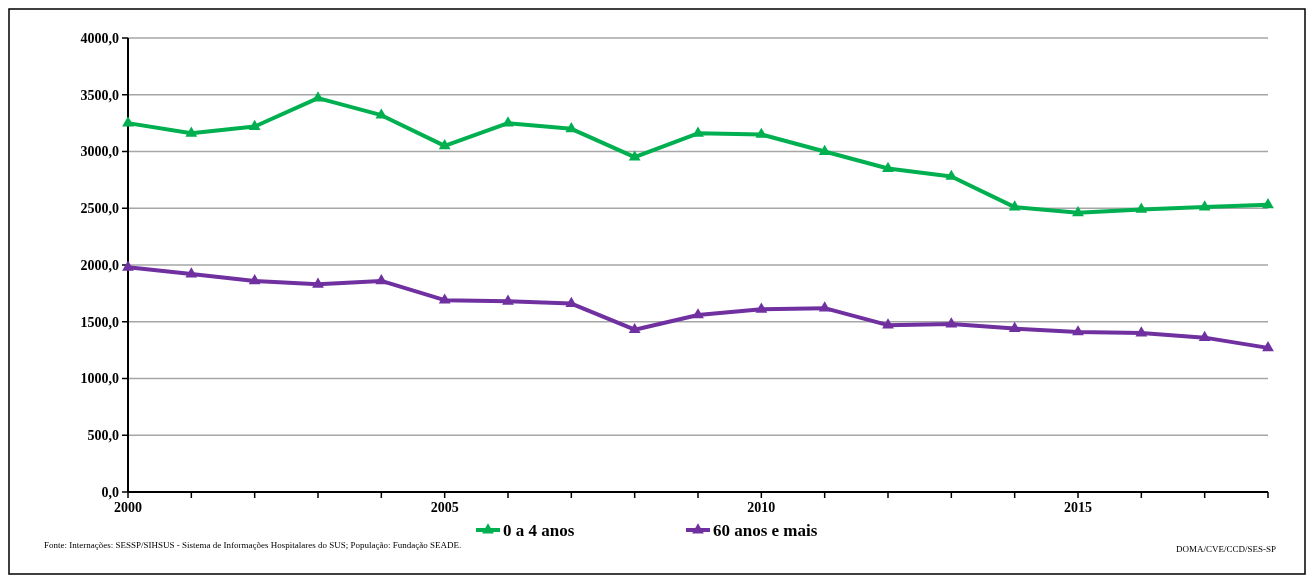 This screenshot has height=575, width=1314. What do you see at coordinates (99, 322) in the screenshot?
I see `y-tick-label: 1500,0` at bounding box center [99, 322].